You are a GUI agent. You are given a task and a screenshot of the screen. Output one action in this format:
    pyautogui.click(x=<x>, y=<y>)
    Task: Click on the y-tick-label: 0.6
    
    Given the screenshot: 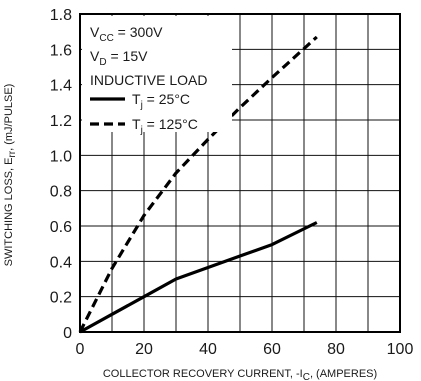 What is the action you would take?
    pyautogui.click(x=61, y=227)
    